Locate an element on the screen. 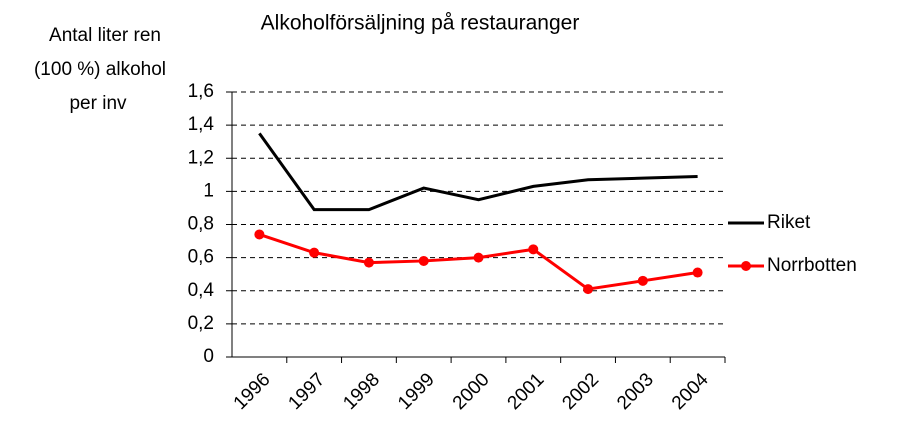  y-tick-label: 0 is located at coordinates (208, 356).